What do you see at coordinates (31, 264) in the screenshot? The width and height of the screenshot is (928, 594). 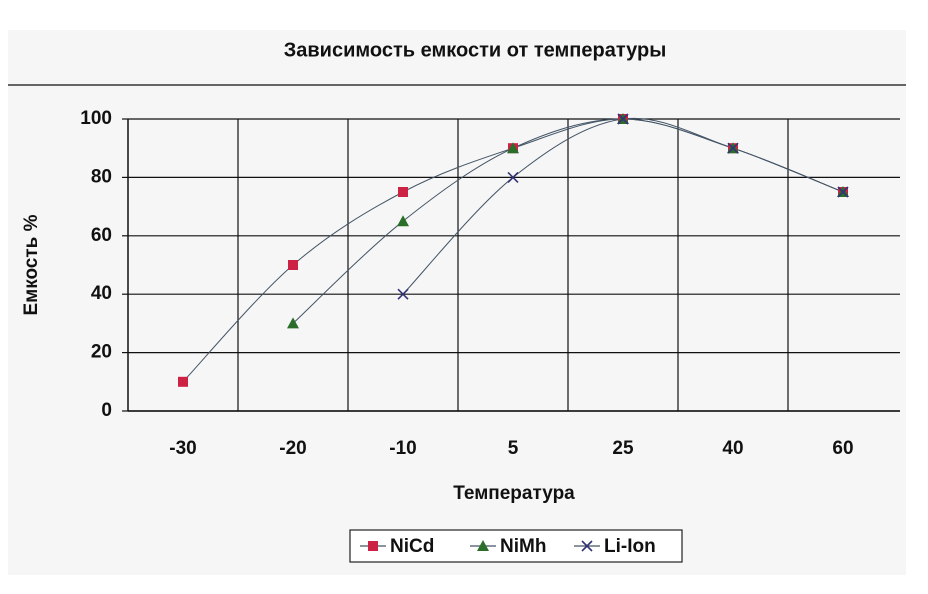 I see `y-axis-label: Емкость %` at bounding box center [31, 264].